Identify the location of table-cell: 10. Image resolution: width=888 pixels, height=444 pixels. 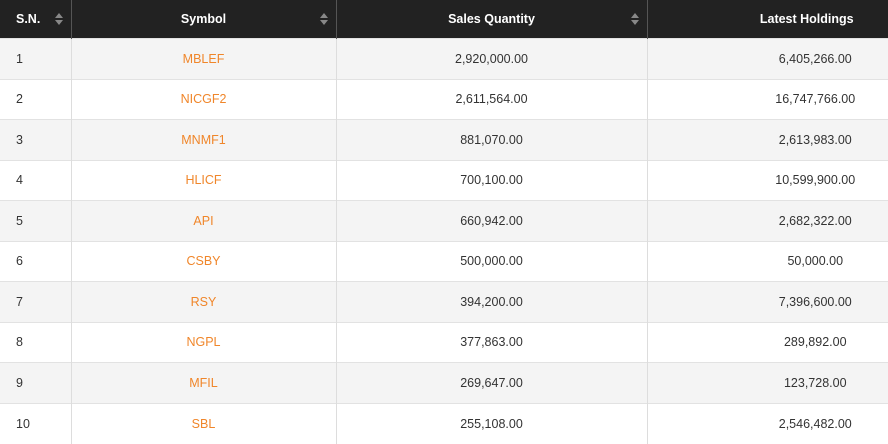
(36, 423).